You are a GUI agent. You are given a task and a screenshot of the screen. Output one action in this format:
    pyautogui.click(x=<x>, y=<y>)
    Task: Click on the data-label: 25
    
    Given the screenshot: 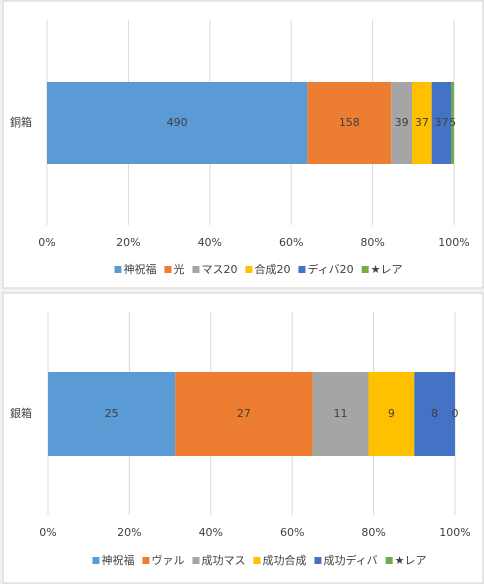 What is the action you would take?
    pyautogui.click(x=112, y=413)
    